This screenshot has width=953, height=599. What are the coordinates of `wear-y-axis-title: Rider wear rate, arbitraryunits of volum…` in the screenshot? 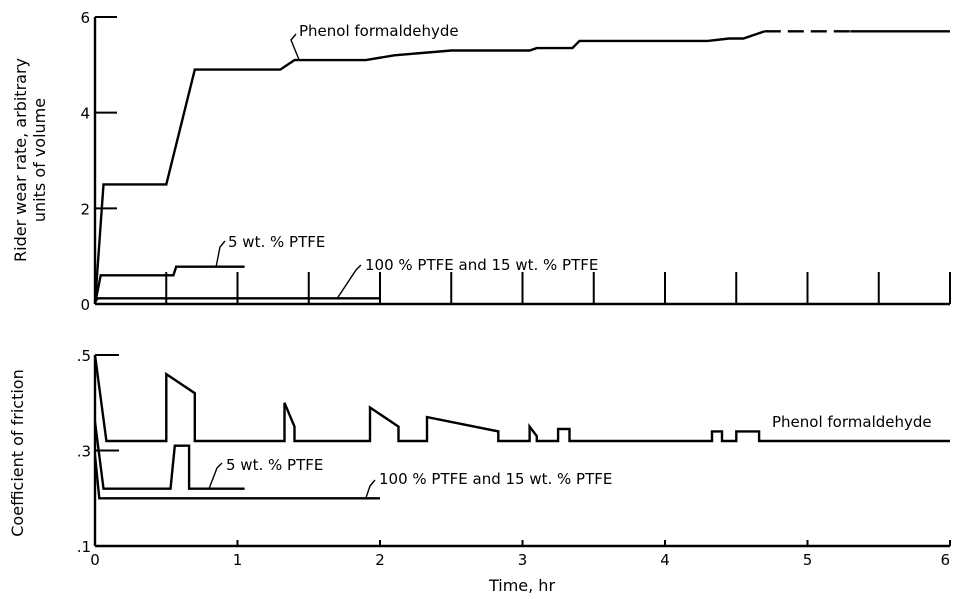 It's located at (30, 160).